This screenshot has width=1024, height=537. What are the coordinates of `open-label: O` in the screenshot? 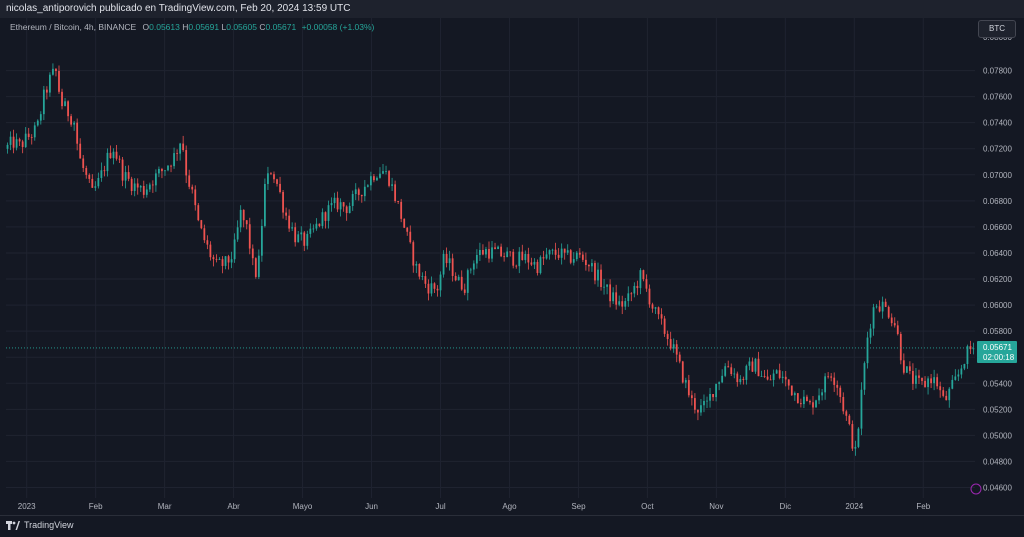 It's located at (146, 27).